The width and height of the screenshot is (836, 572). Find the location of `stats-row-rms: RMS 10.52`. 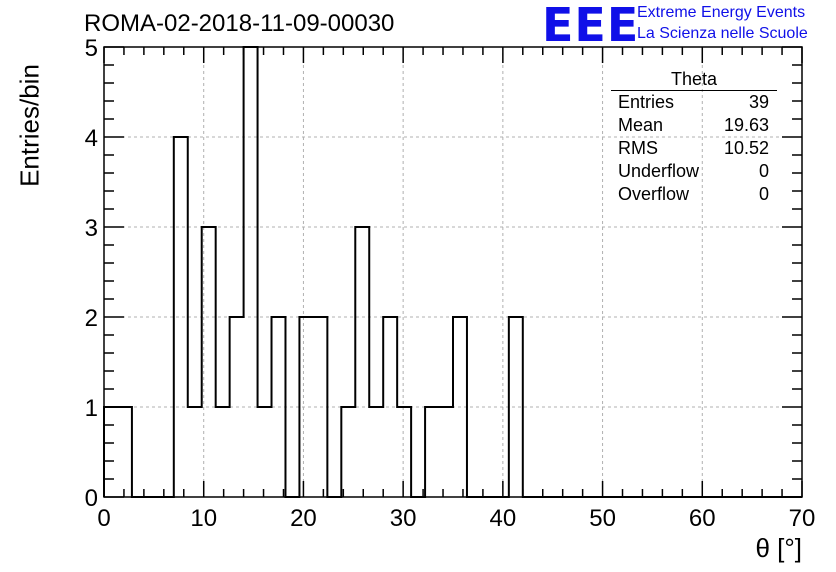

stats-row-rms: RMS 10.52 is located at coordinates (694, 148).